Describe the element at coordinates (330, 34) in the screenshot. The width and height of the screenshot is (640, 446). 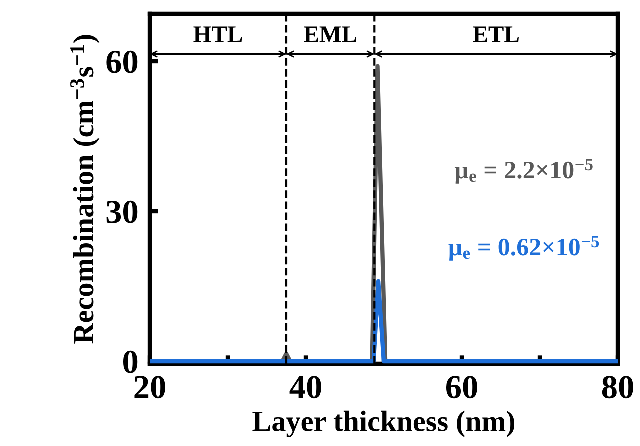
I see `annotation: EML` at that location.